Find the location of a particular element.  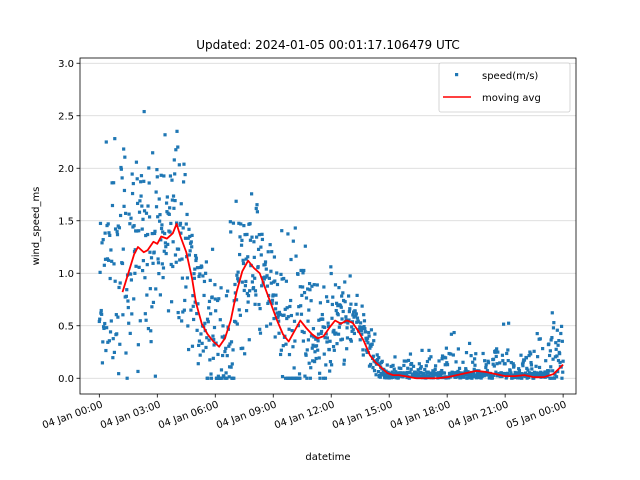

x-axis-title: datetime is located at coordinates (327, 457).